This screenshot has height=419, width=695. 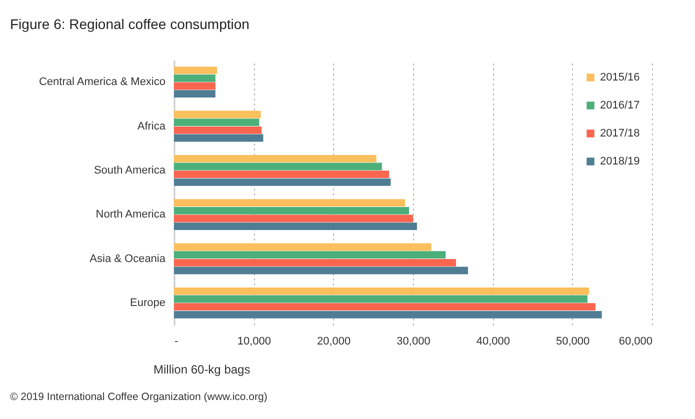 I want to click on y-tick-label: North America, so click(x=131, y=214).